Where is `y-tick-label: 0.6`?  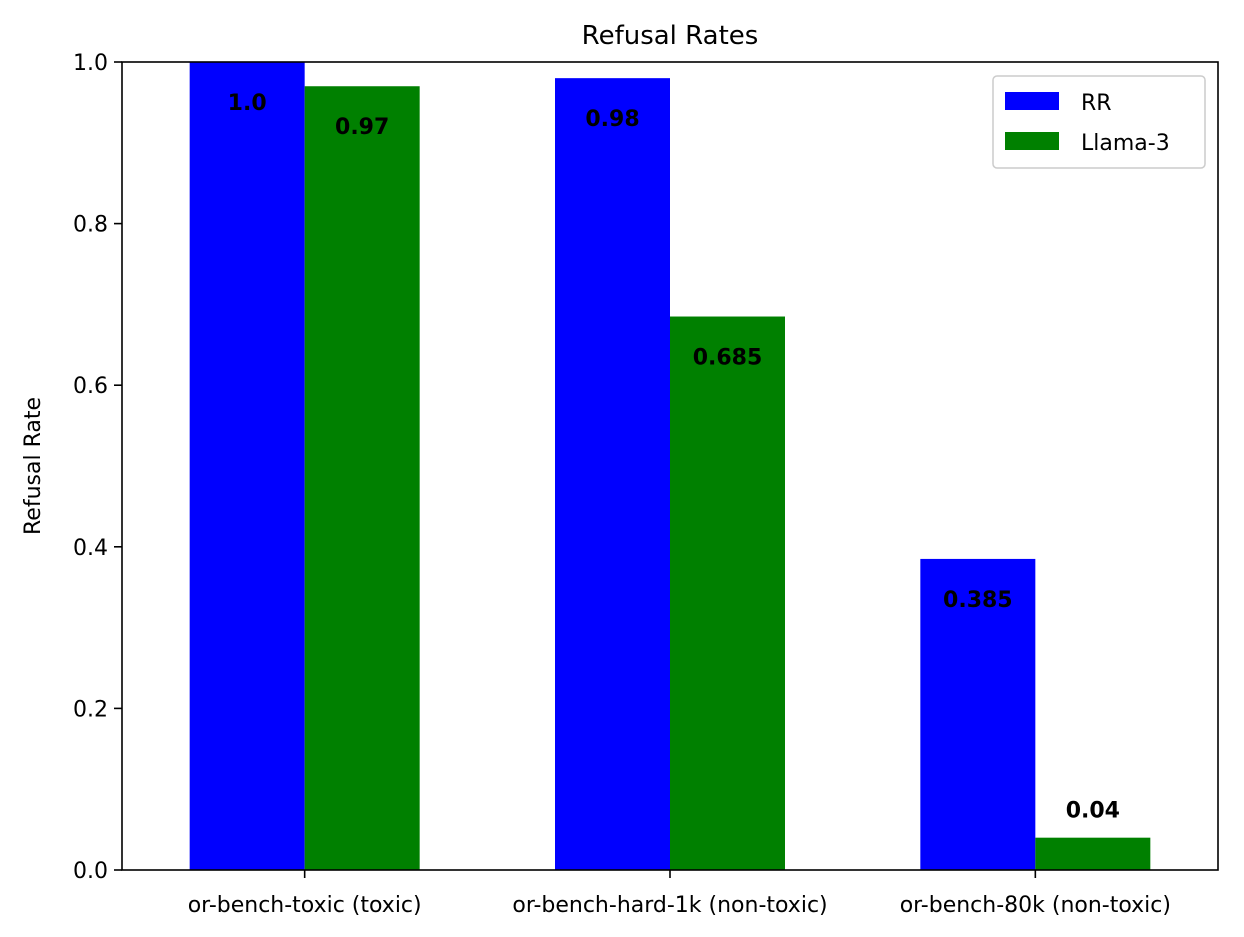
y-tick-label: 0.6 is located at coordinates (90, 386).